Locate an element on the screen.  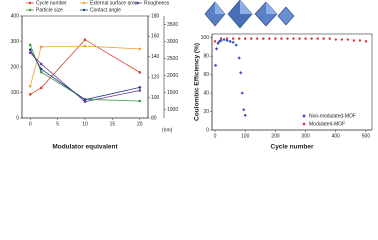
y-tick-label: 140 is located at coordinates (155, 57).